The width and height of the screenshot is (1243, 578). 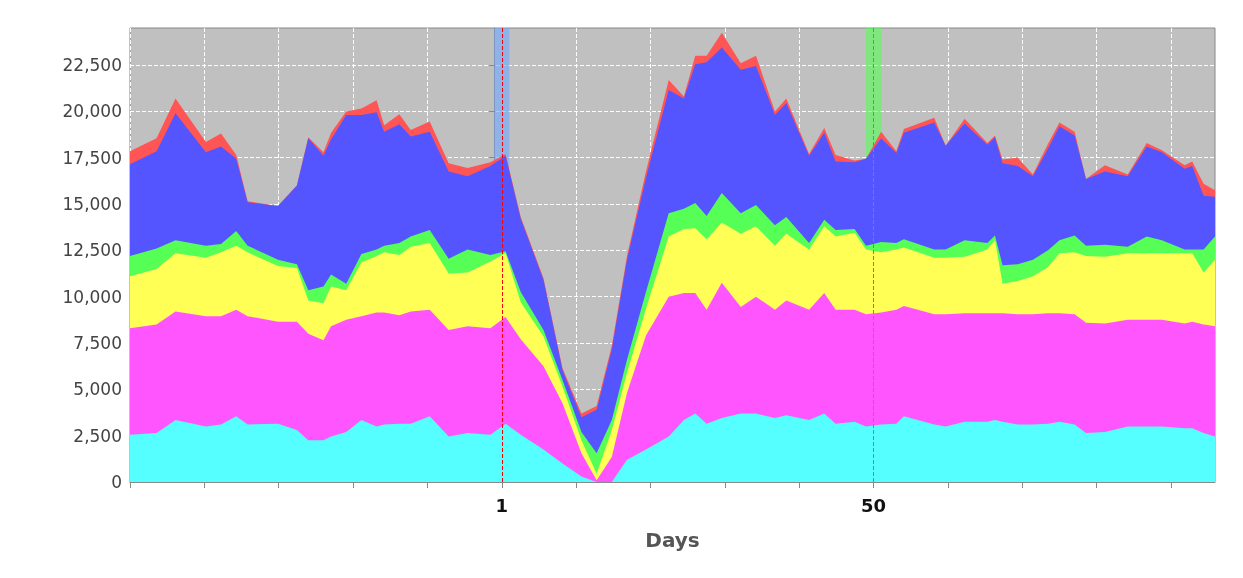 What do you see at coordinates (97, 389) in the screenshot?
I see `y-tick-label: 5,000` at bounding box center [97, 389].